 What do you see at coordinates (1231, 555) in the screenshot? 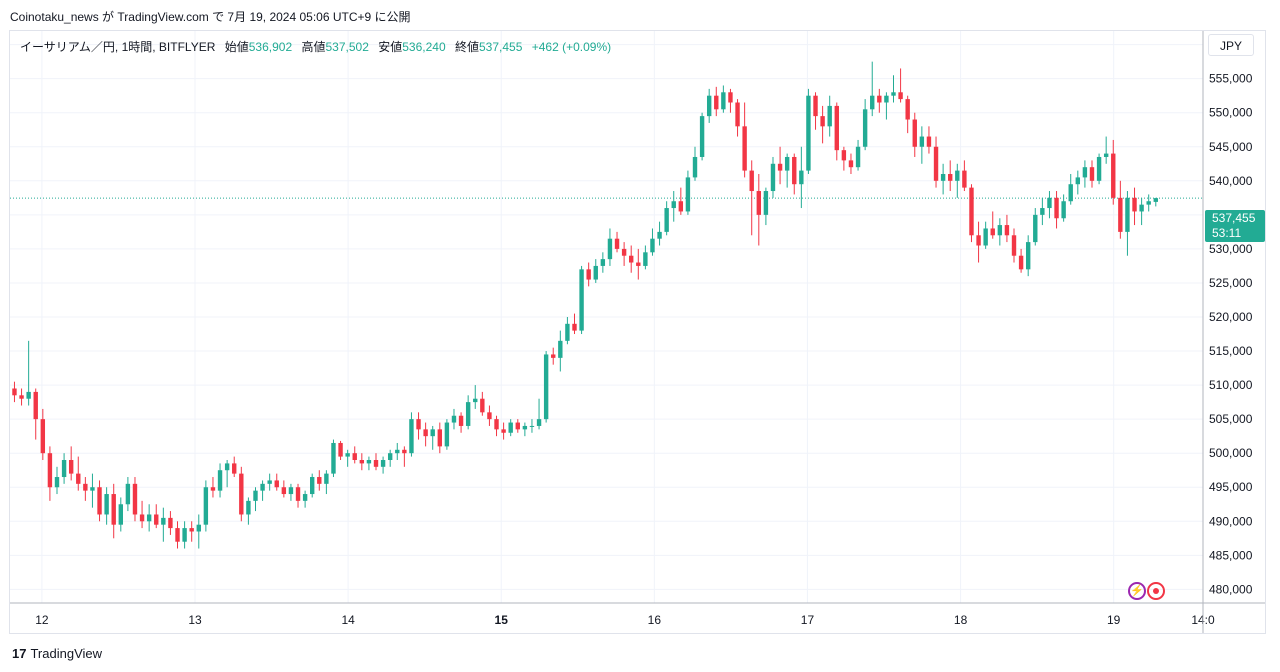
I see `y-tick-label: 485,000` at bounding box center [1231, 555].